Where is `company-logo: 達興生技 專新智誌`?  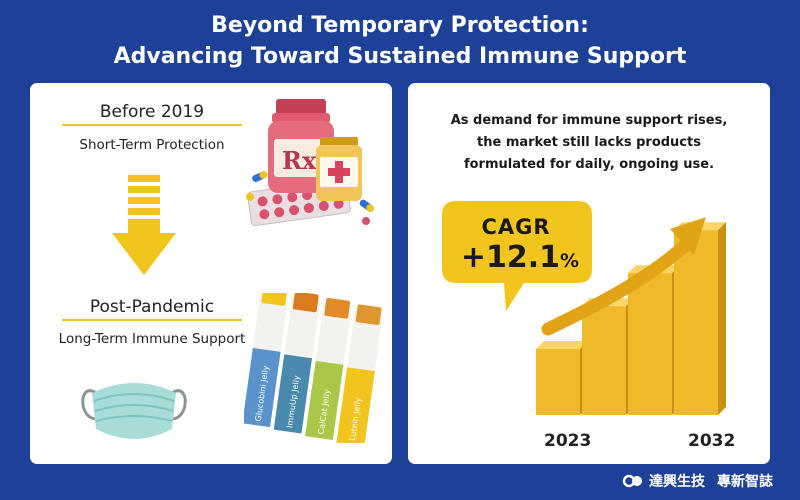 company-logo: 達興生技 專新智誌 is located at coordinates (697, 481).